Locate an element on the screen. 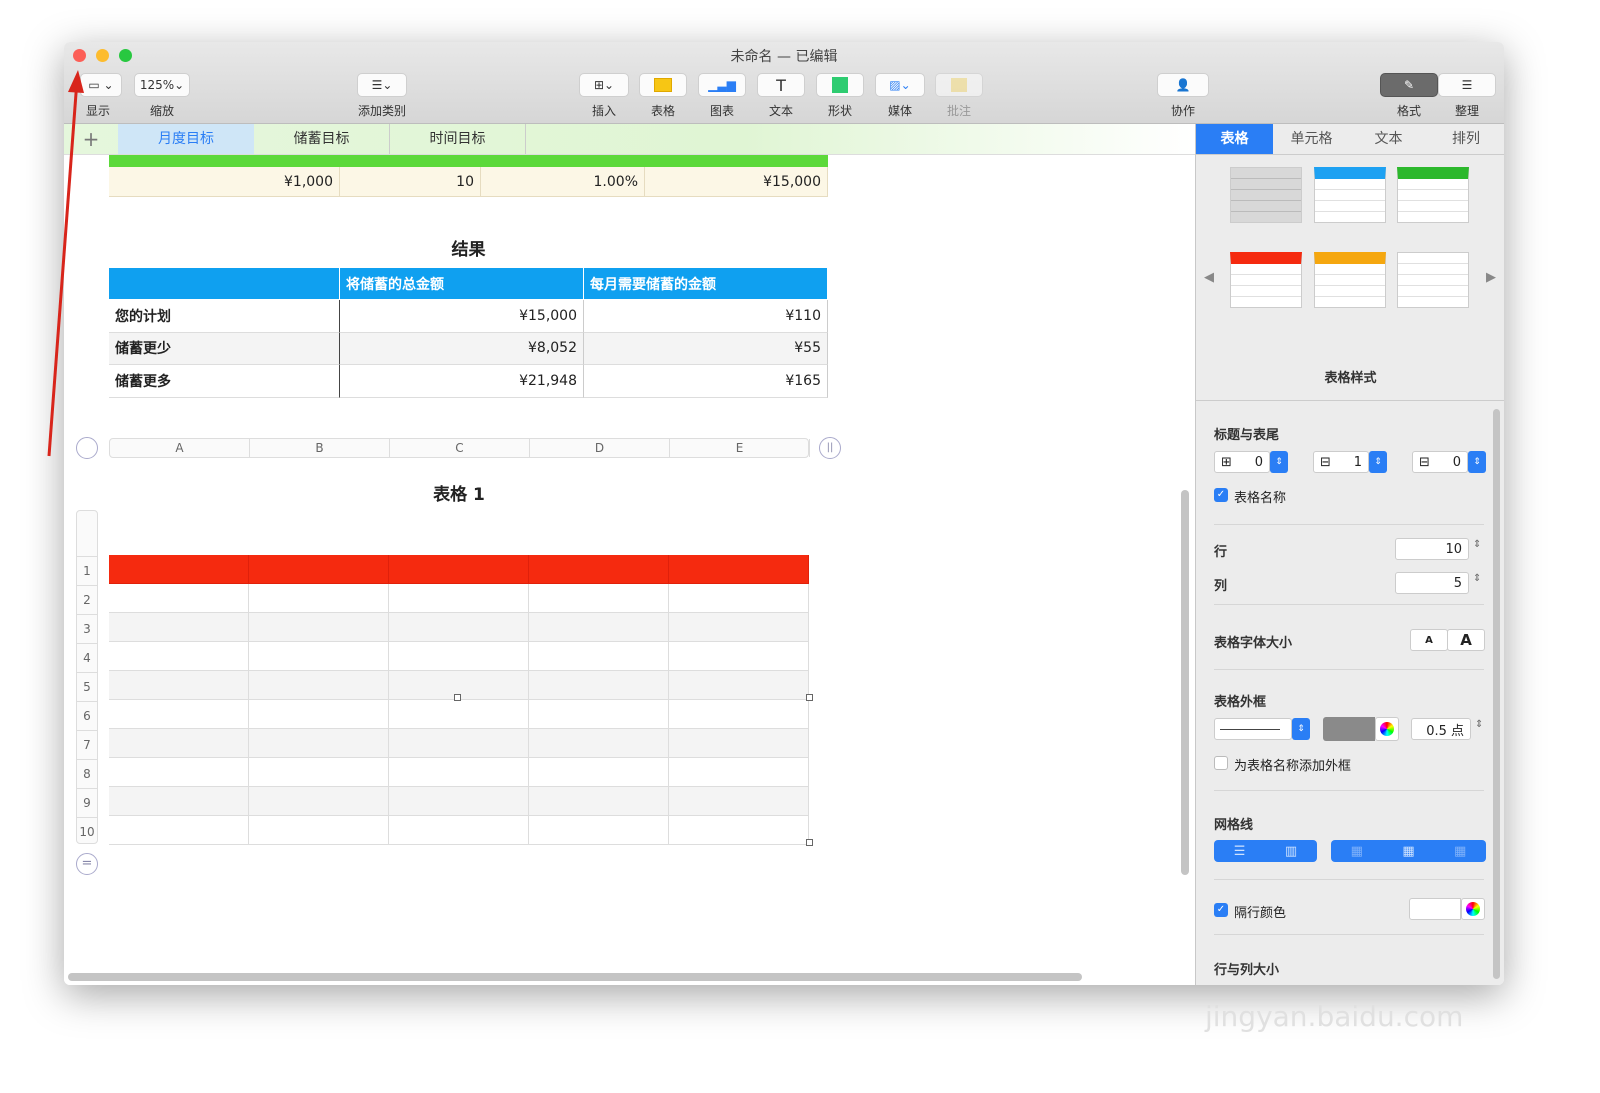  add-category-button: ☰⌄ is located at coordinates (382, 85).